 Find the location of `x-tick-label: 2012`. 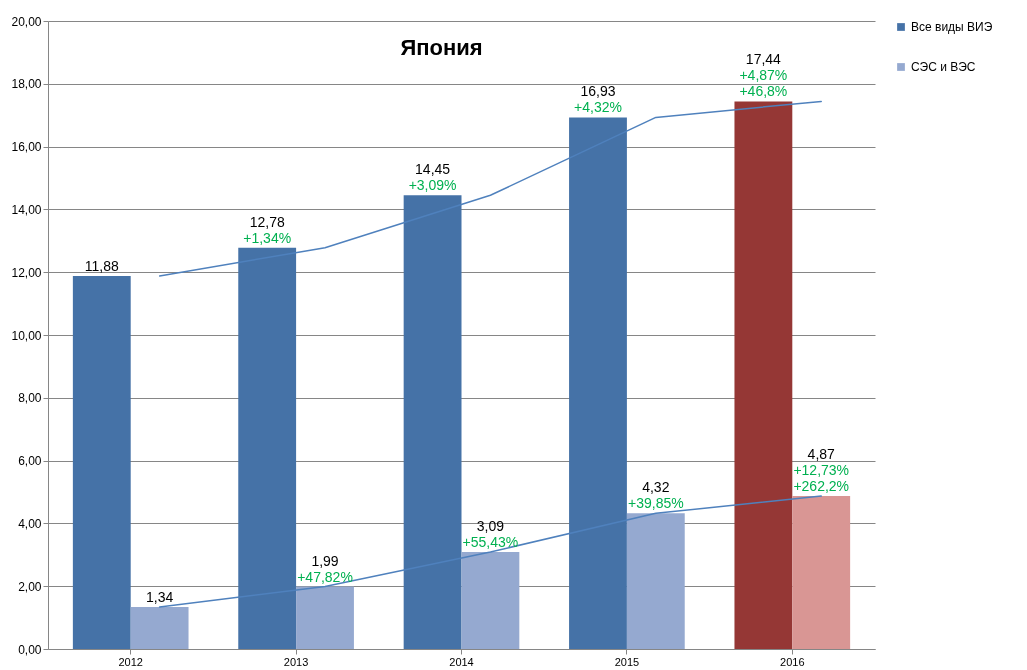

x-tick-label: 2012 is located at coordinates (130, 661).